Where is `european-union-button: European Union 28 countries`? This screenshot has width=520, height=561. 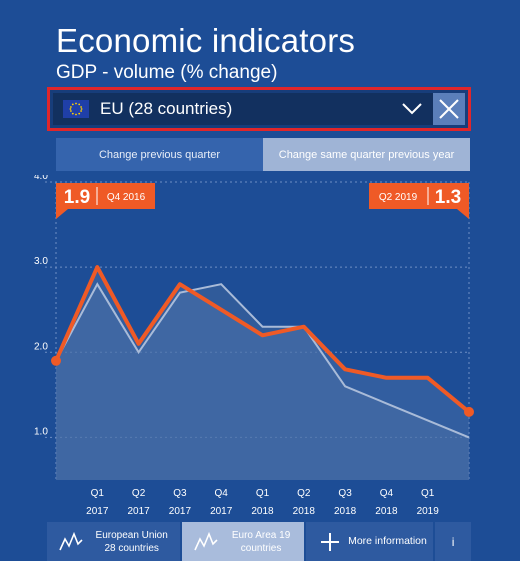 european-union-button: European Union 28 countries is located at coordinates (114, 541).